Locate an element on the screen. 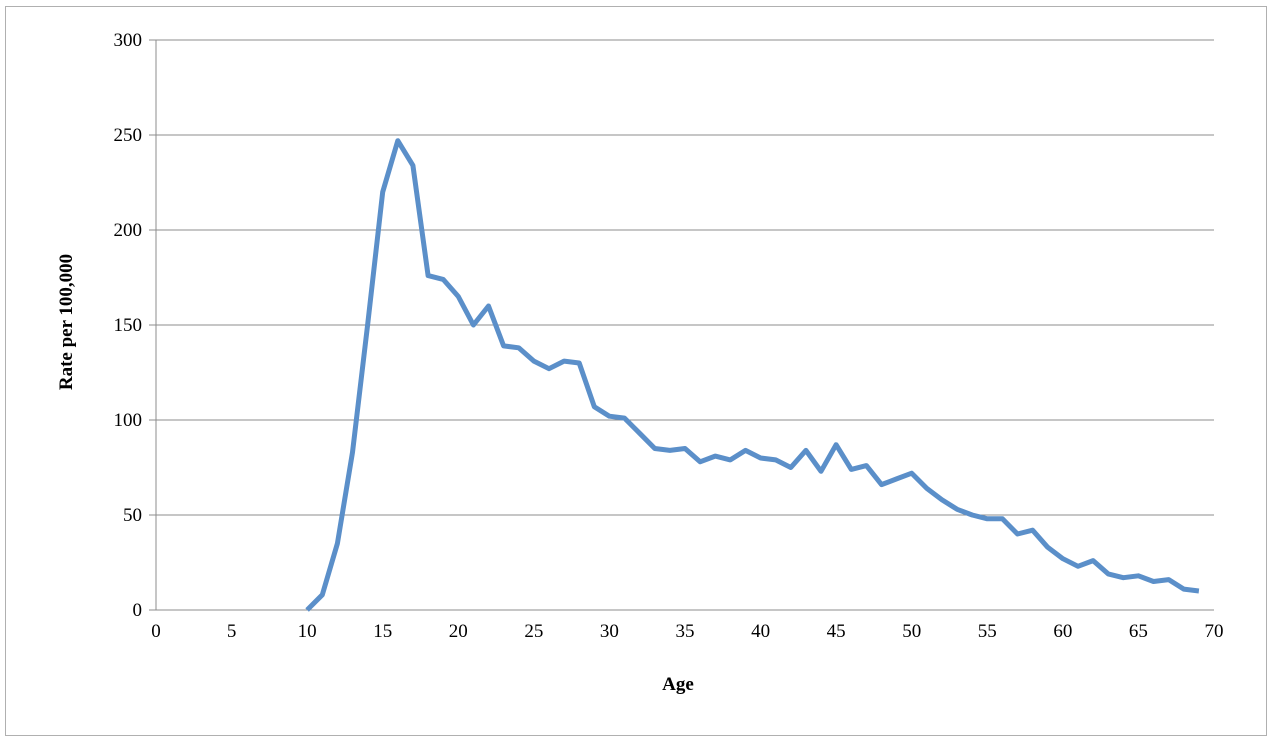 The width and height of the screenshot is (1272, 741). y-tick-labels: 0 50 100 150 200 250 300 is located at coordinates (128, 325).